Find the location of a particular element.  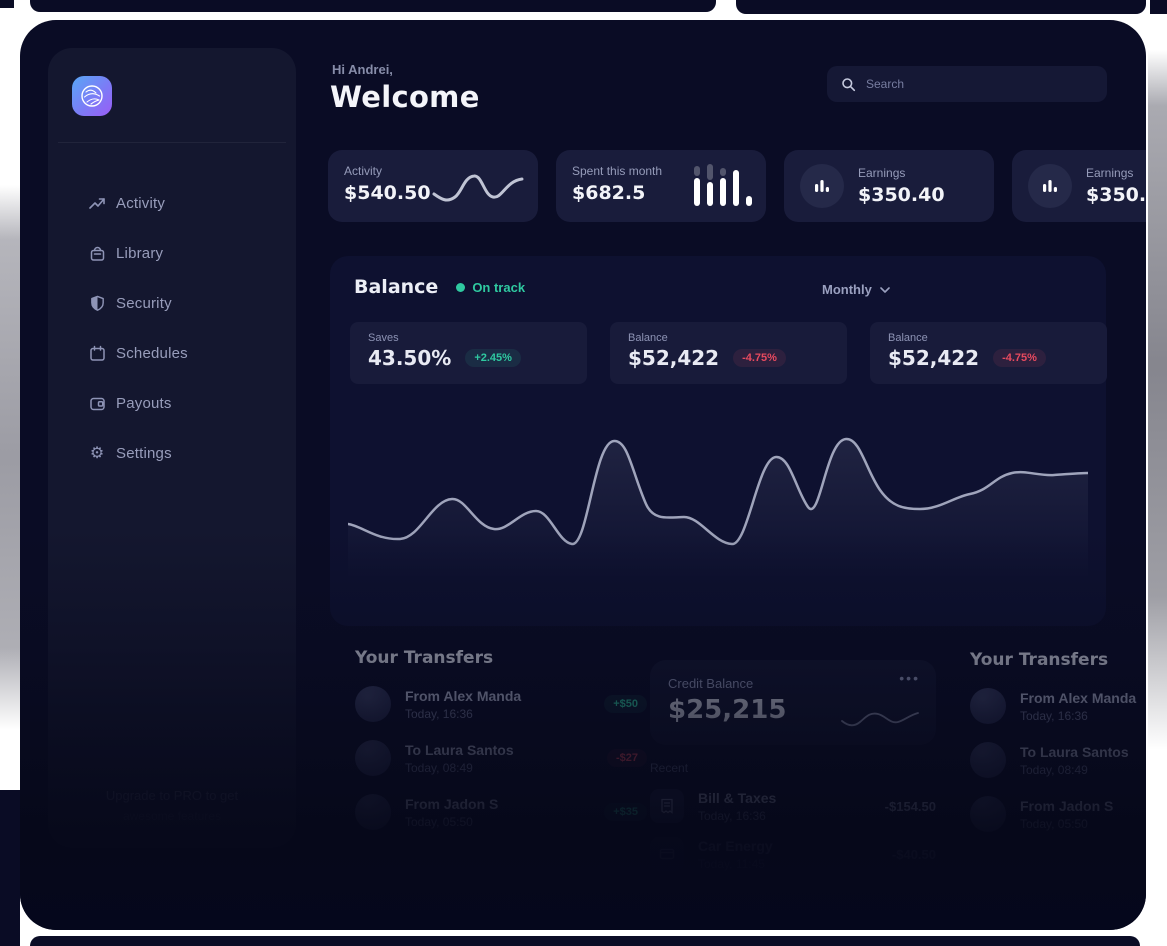

metric-label: Balance is located at coordinates (908, 338).